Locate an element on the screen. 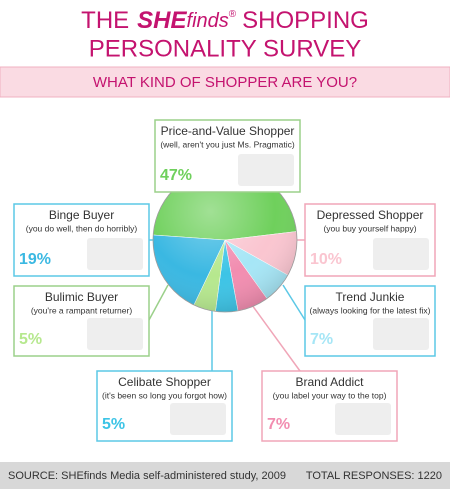  title-line2: PERSONALITY SURVEY is located at coordinates (225, 48).